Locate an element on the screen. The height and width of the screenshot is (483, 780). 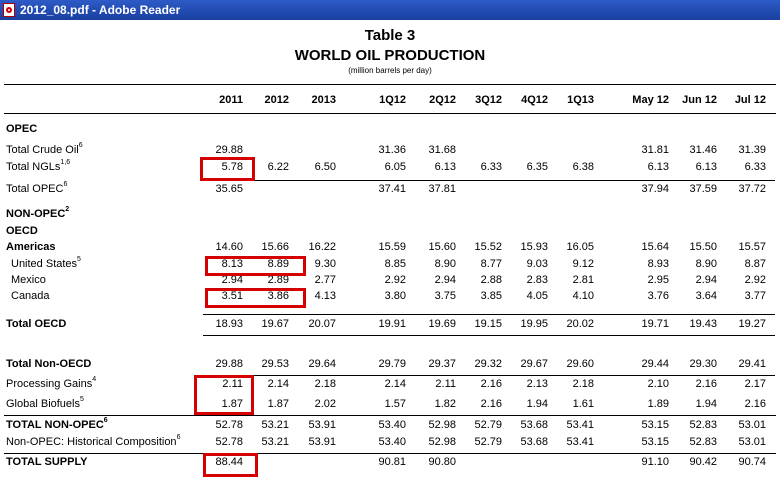
table-cell: 6.05 is located at coordinates (395, 167).